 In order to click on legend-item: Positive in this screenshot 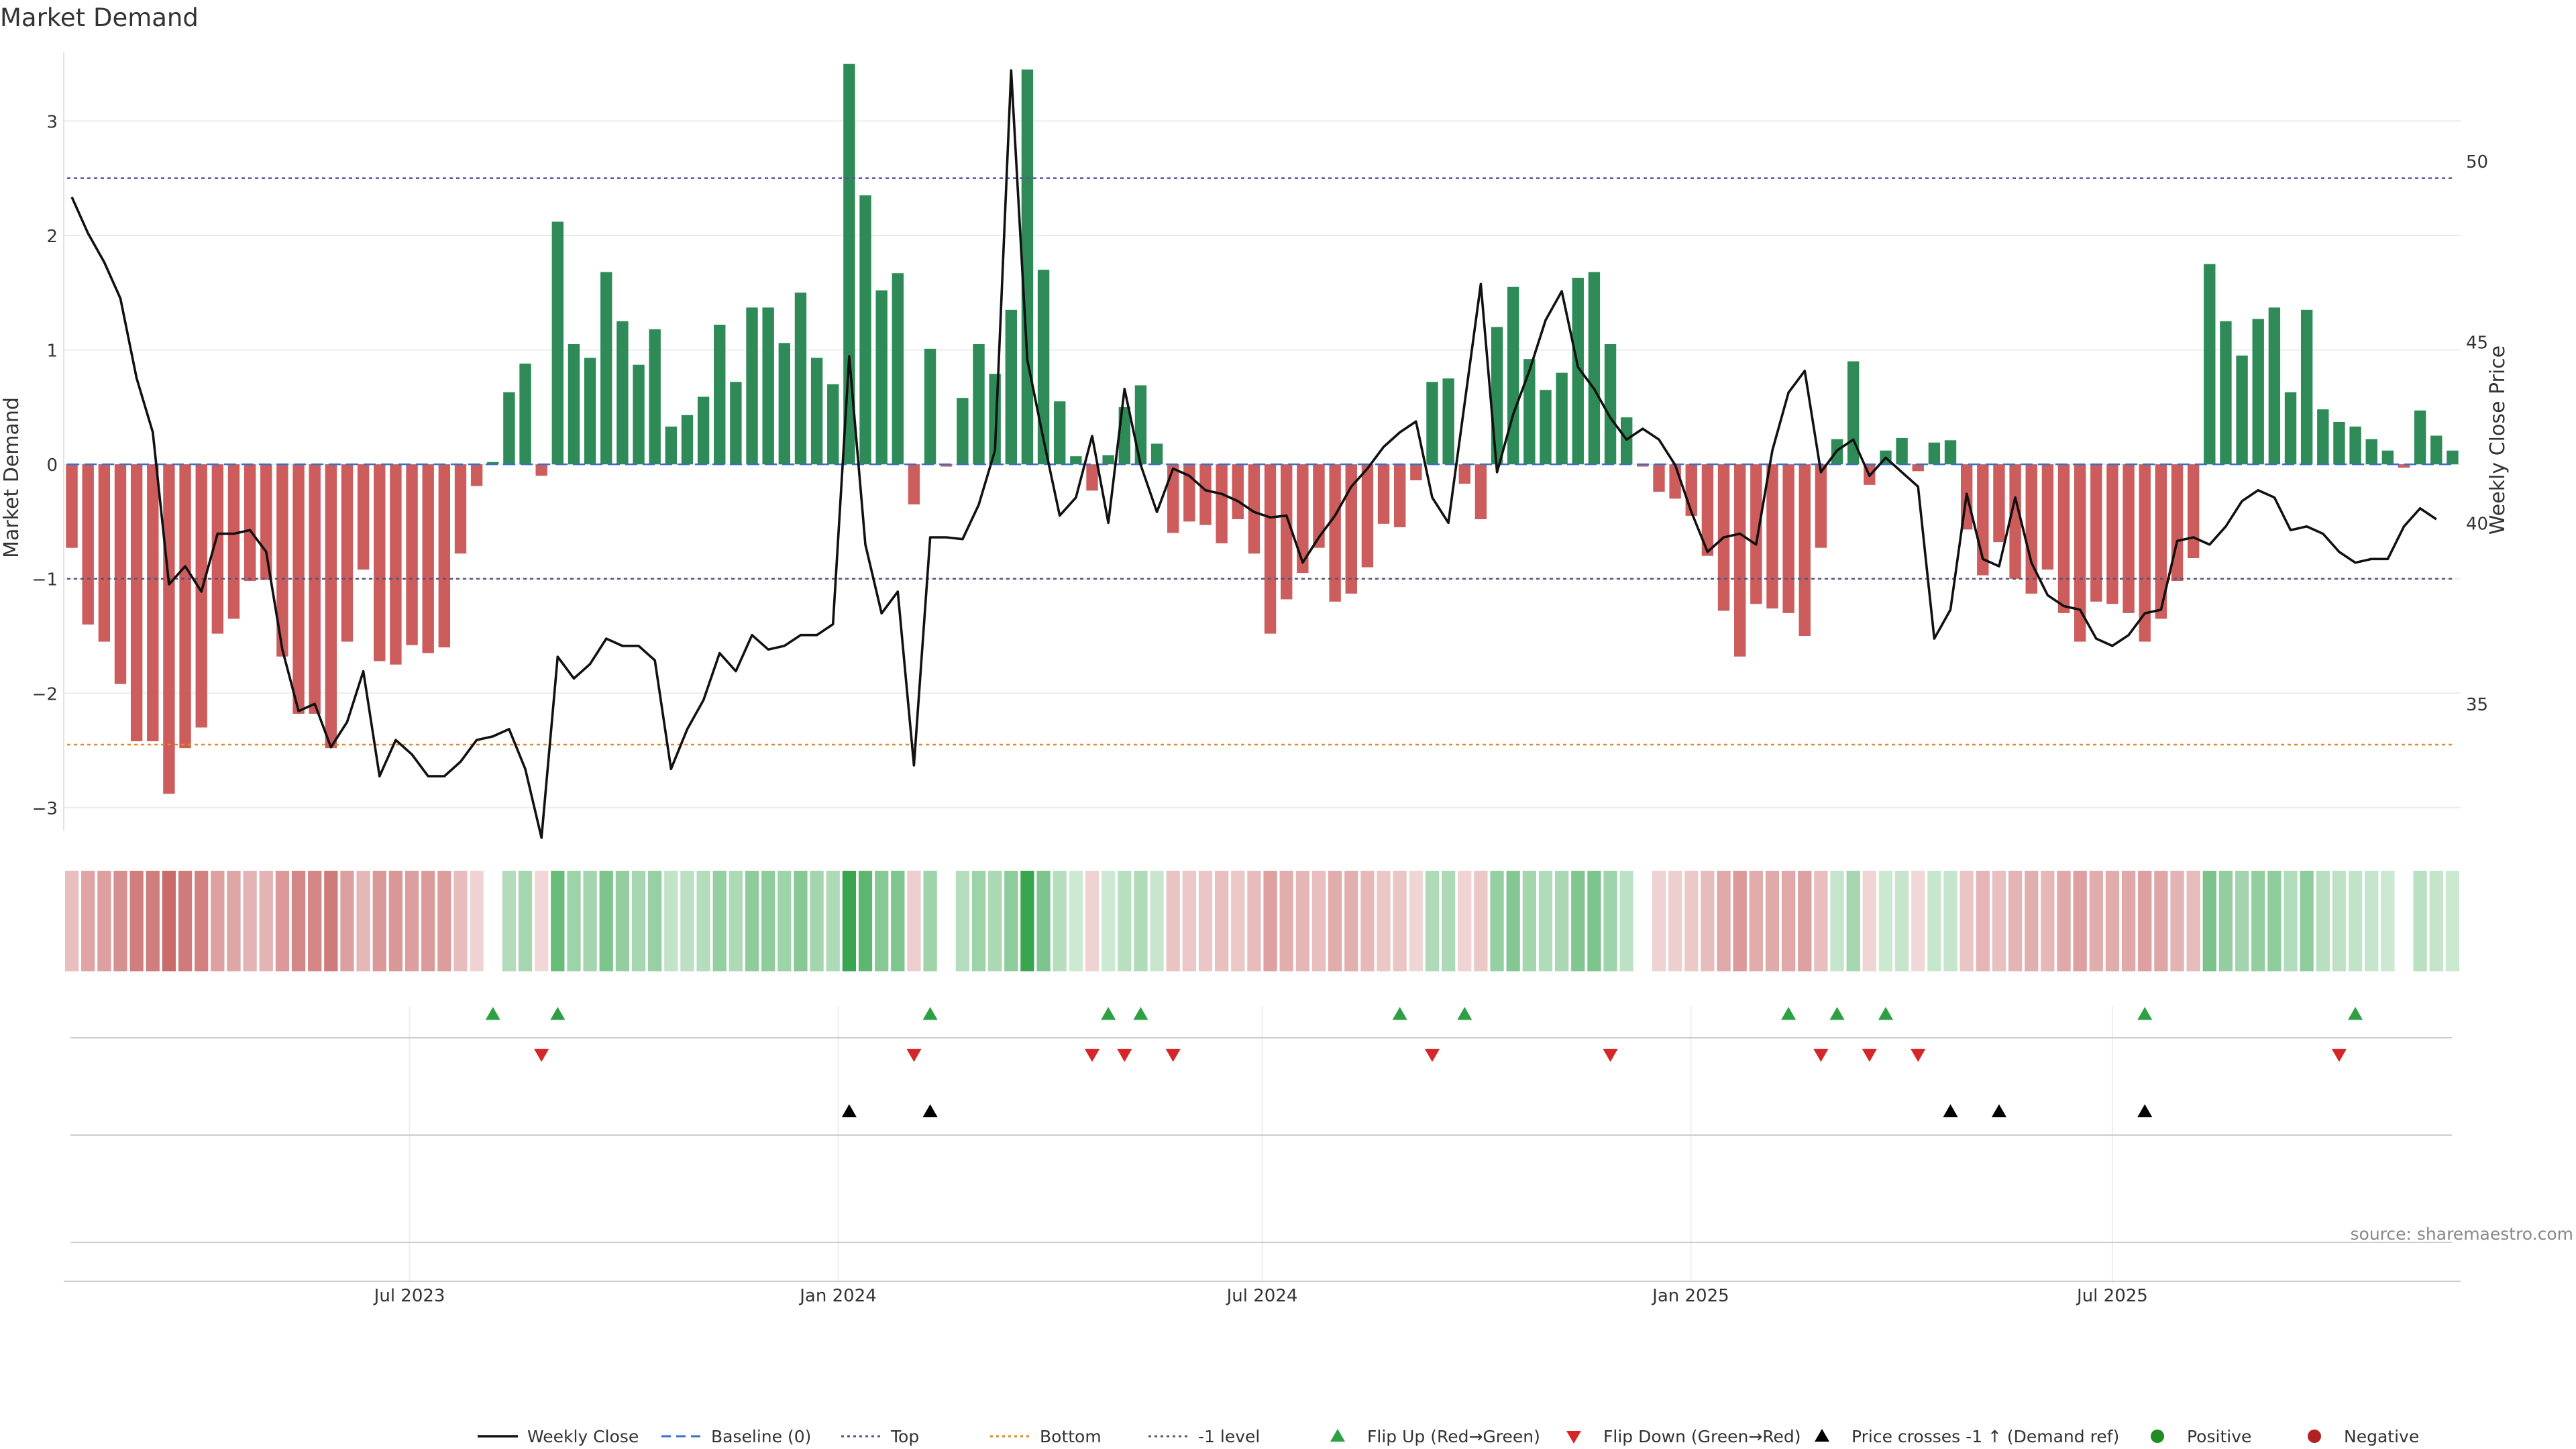, I will do `click(2201, 1436)`.